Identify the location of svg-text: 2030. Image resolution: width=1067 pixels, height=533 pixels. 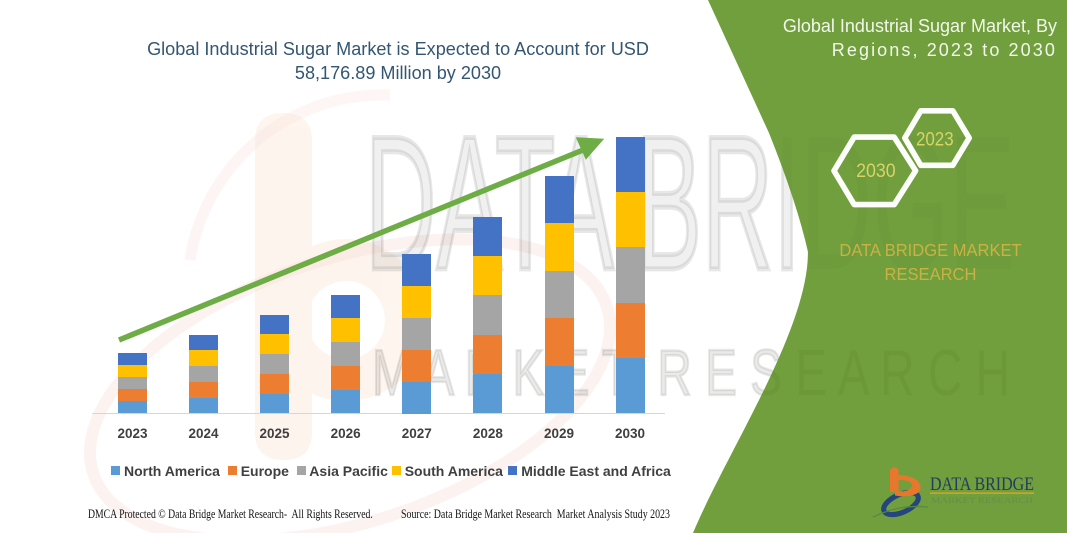
(876, 171).